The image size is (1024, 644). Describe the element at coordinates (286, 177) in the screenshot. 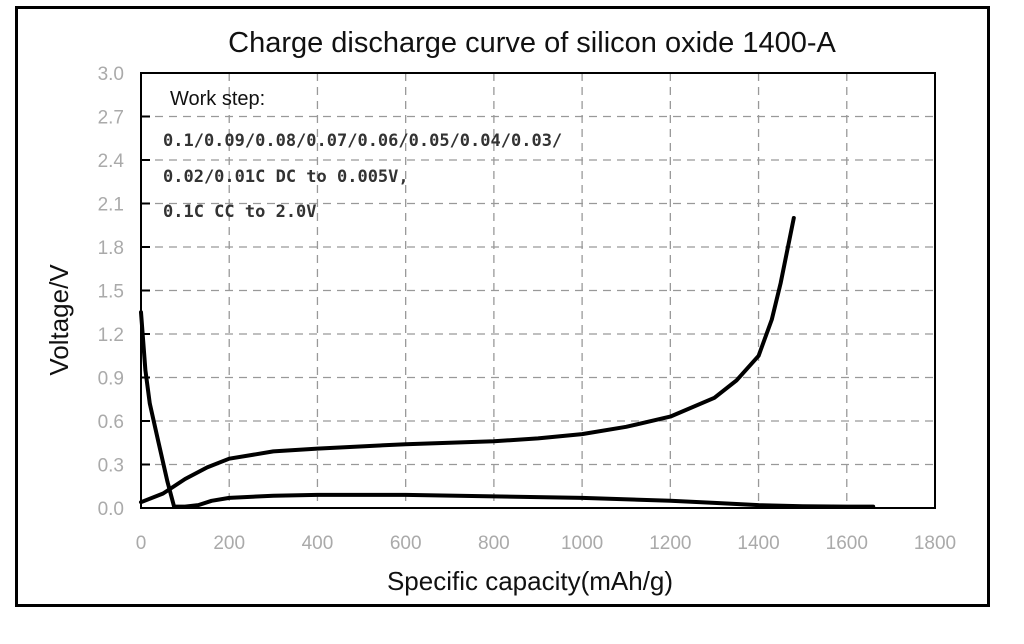

I see `annotation-line-2: 0.02/0.01C DC to 0.005V,` at that location.